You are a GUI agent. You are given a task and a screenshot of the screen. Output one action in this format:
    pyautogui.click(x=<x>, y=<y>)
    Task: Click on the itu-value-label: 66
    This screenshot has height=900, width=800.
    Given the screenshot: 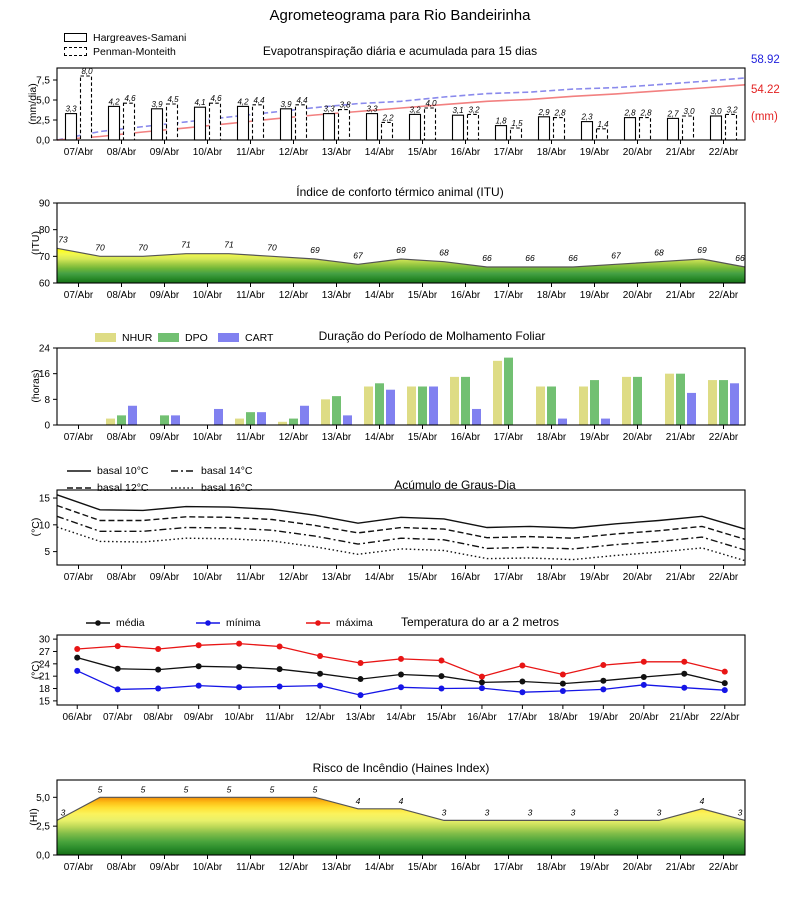 What is the action you would take?
    pyautogui.click(x=530, y=258)
    